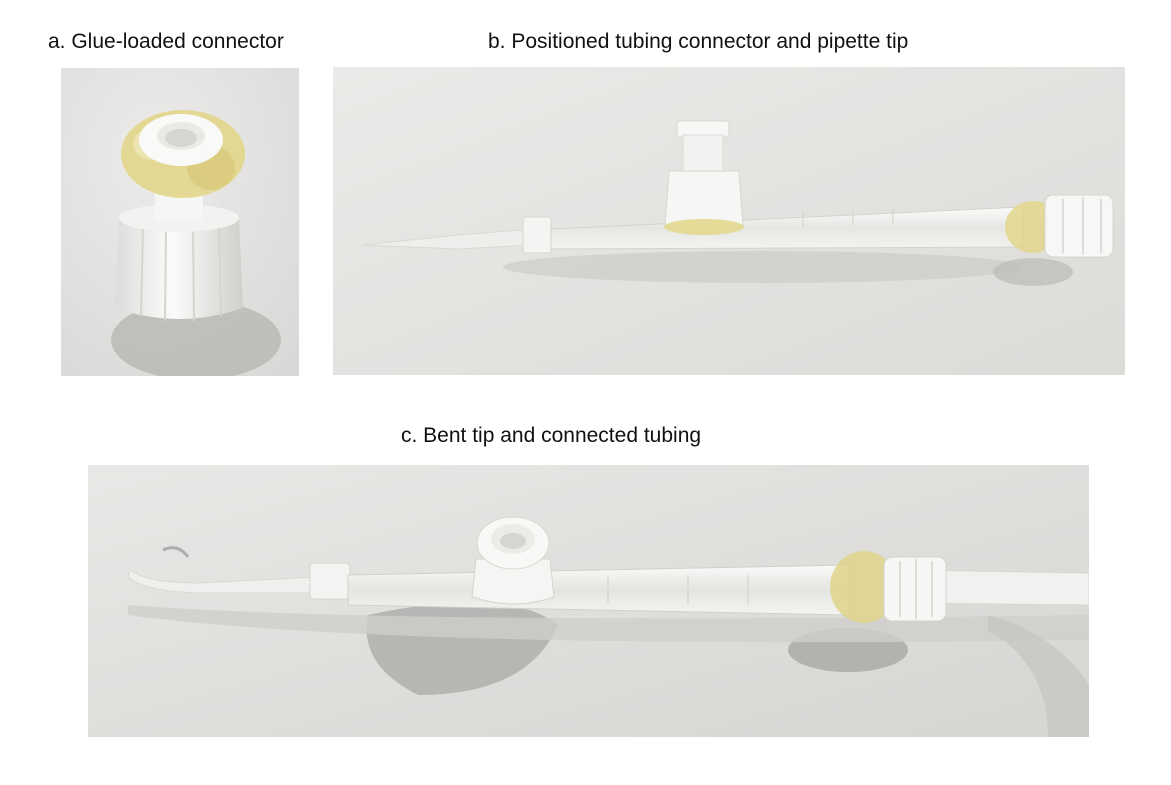 The image size is (1171, 785). What do you see at coordinates (179, 268) in the screenshot?
I see `connector-hex-body` at bounding box center [179, 268].